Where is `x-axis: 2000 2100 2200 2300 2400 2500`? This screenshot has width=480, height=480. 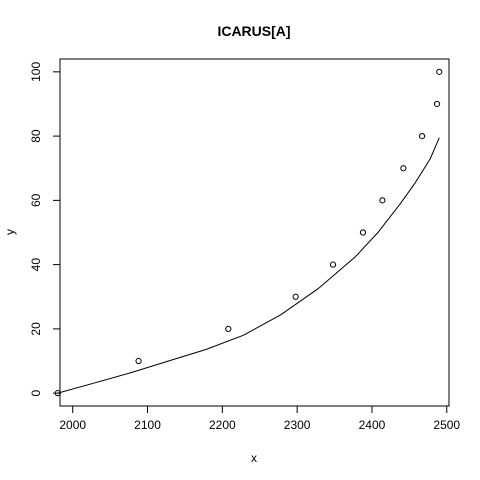
x-axis: 2000 2100 2200 2300 2400 2500 is located at coordinates (259, 418).